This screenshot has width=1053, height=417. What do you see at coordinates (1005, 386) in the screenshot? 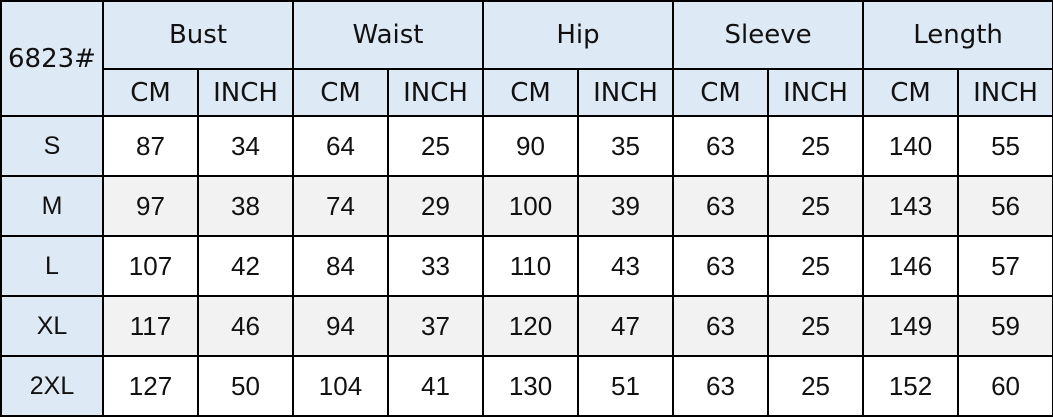
I see `measurement-cell: 60` at bounding box center [1005, 386].